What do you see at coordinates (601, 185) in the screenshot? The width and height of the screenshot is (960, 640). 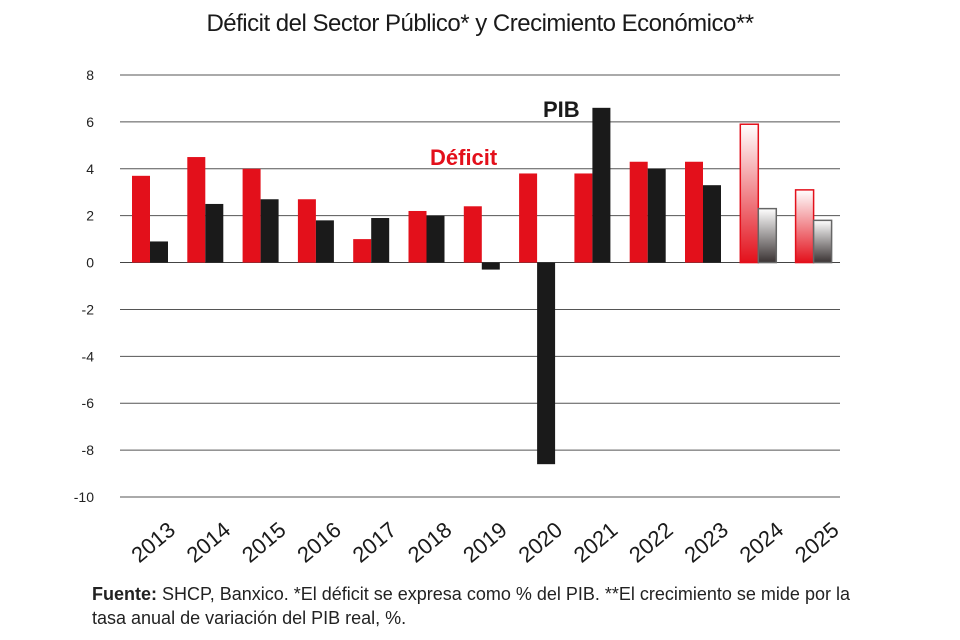 I see `pib-bar-2021` at bounding box center [601, 185].